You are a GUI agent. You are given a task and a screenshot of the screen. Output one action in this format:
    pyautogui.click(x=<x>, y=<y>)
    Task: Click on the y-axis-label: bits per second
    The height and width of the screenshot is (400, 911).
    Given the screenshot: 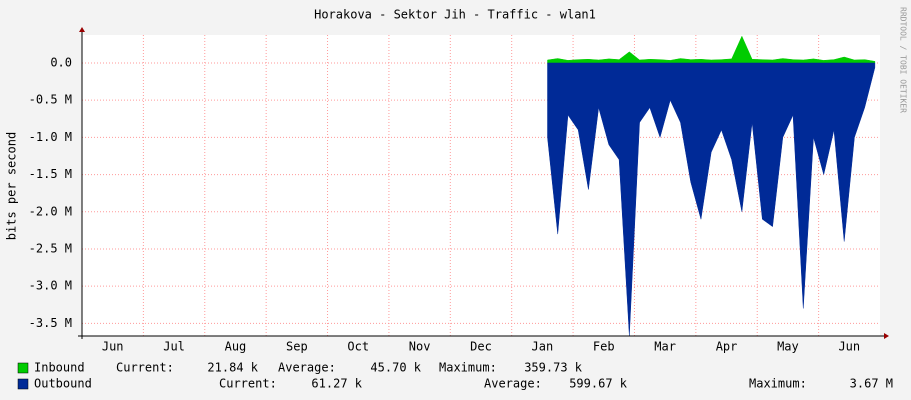 What is the action you would take?
    pyautogui.click(x=12, y=186)
    